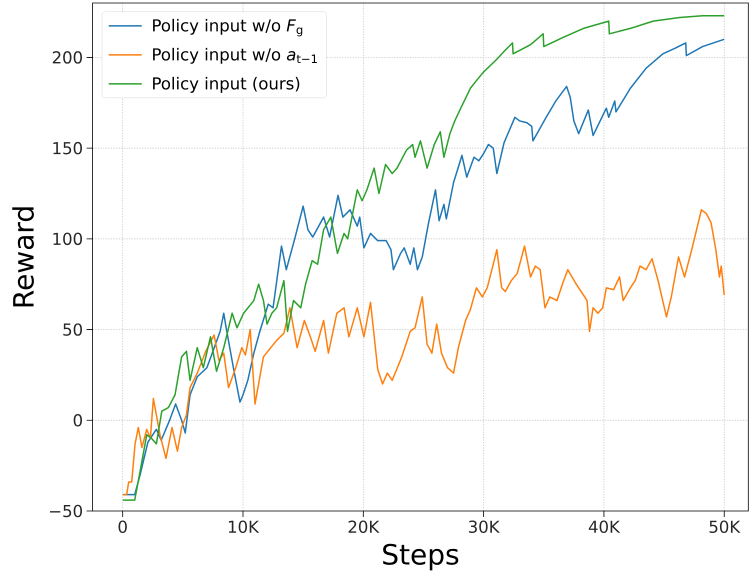 This screenshot has height=579, width=749. What do you see at coordinates (364, 526) in the screenshot?
I see `x-tick-label: 20K` at bounding box center [364, 526].